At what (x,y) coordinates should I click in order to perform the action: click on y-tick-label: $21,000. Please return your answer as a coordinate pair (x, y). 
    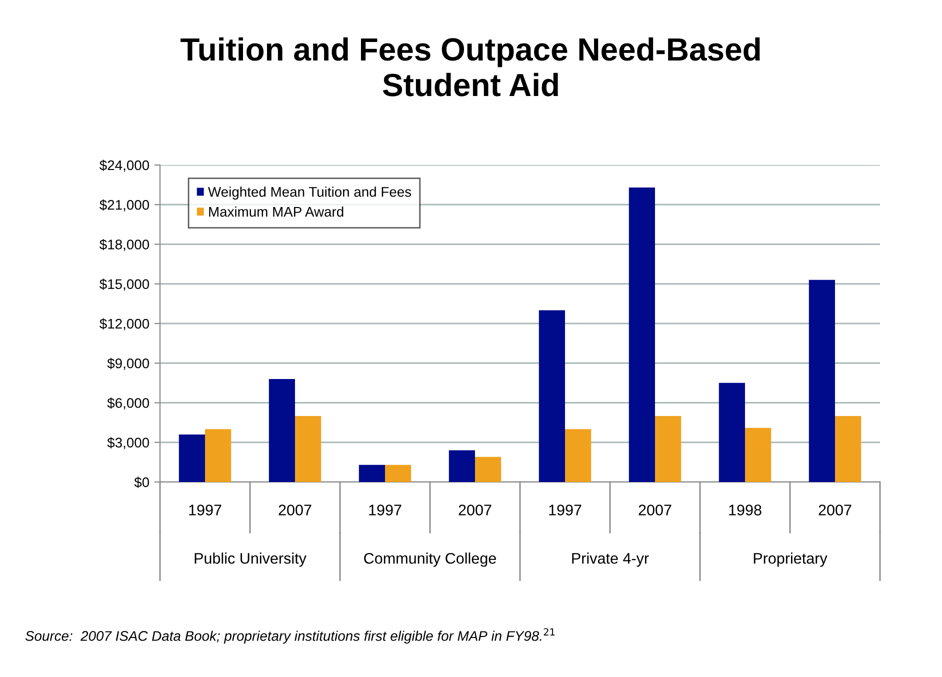
    Looking at the image, I should click on (125, 205).